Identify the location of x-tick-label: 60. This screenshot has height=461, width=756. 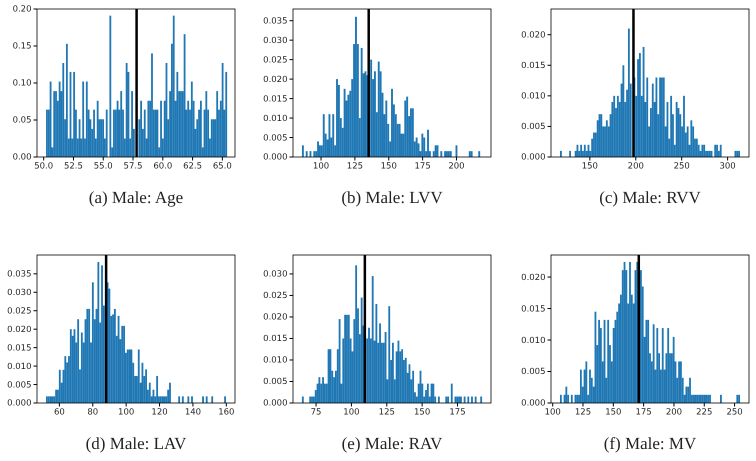
(59, 413).